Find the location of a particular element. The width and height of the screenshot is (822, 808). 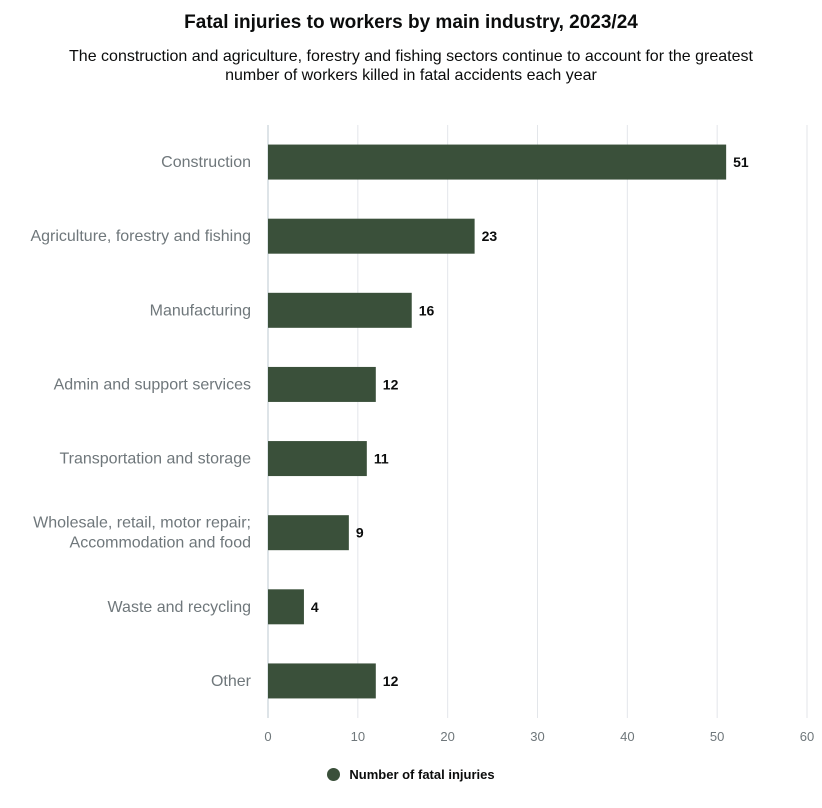

data-label: 11 is located at coordinates (381, 459).